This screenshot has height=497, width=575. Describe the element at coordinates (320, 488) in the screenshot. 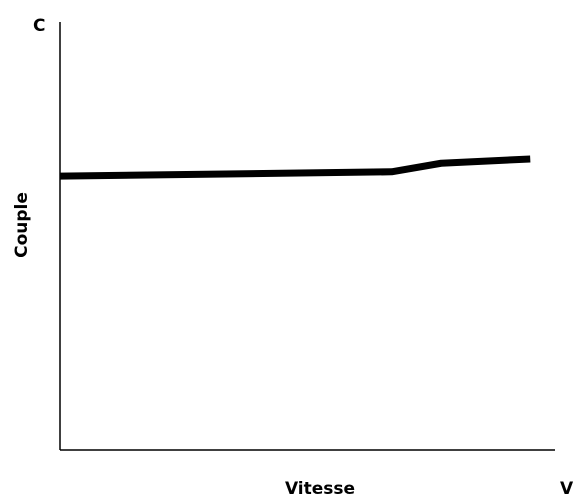

I see `x-axis-label: Vitesse` at that location.